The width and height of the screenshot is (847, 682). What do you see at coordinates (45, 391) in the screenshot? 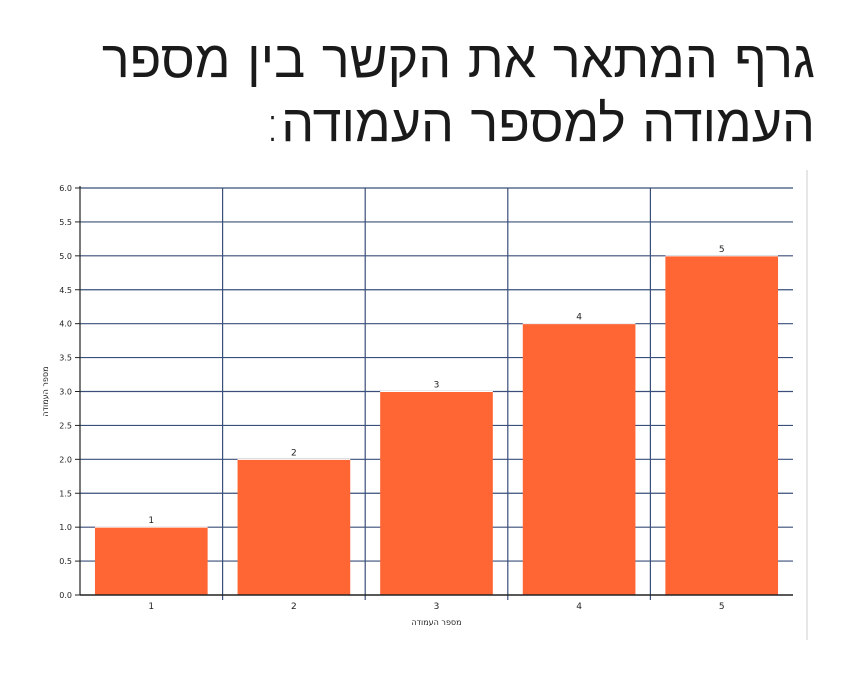
I see `y-axis-title: מספר העמודה` at bounding box center [45, 391].